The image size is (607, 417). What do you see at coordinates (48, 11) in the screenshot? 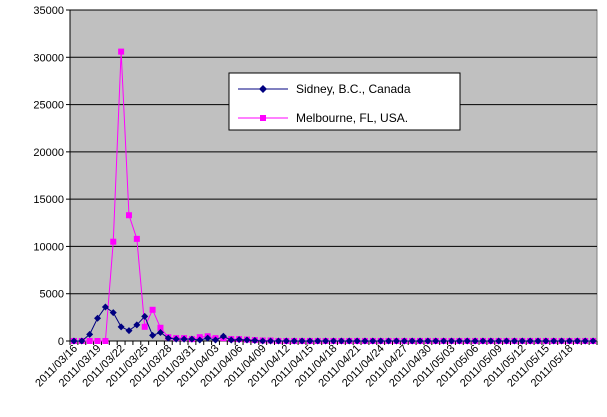
I see `y-tick-label: 35000` at bounding box center [48, 11].